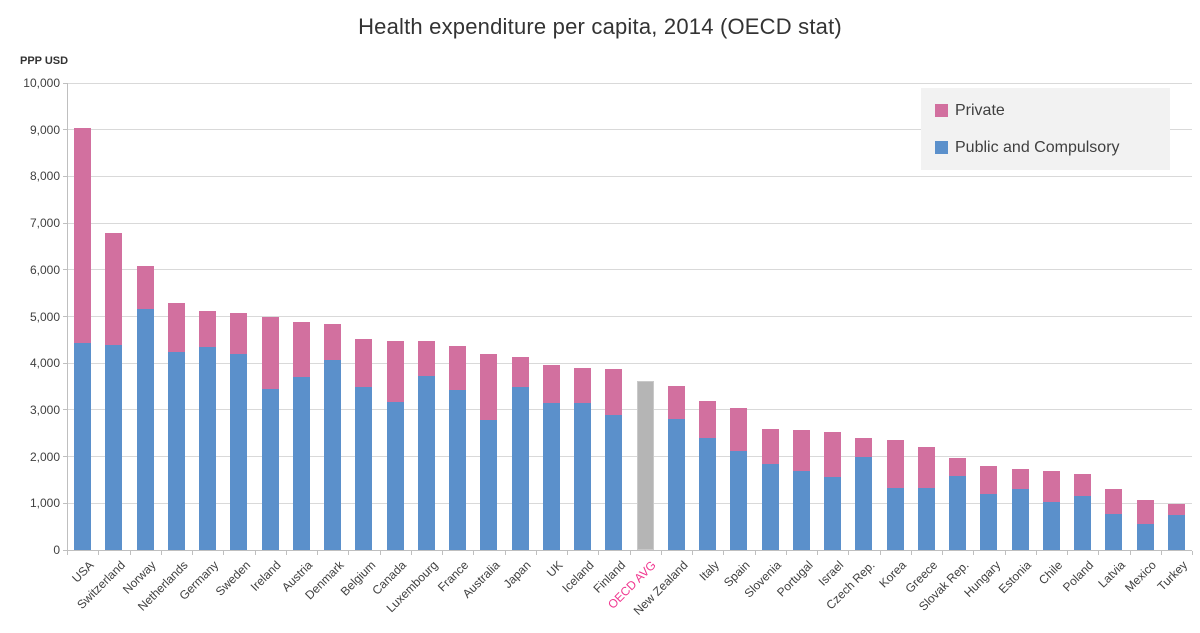 This screenshot has height=633, width=1200. I want to click on x-axis-label: Iceland, so click(578, 577).